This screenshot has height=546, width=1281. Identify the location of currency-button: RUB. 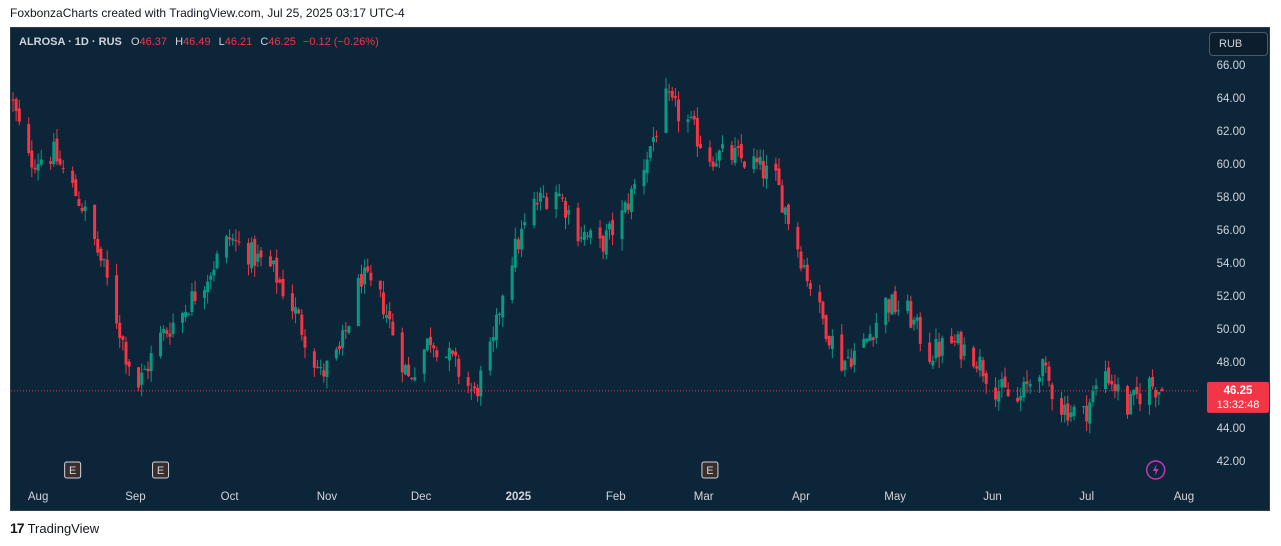
(1238, 44).